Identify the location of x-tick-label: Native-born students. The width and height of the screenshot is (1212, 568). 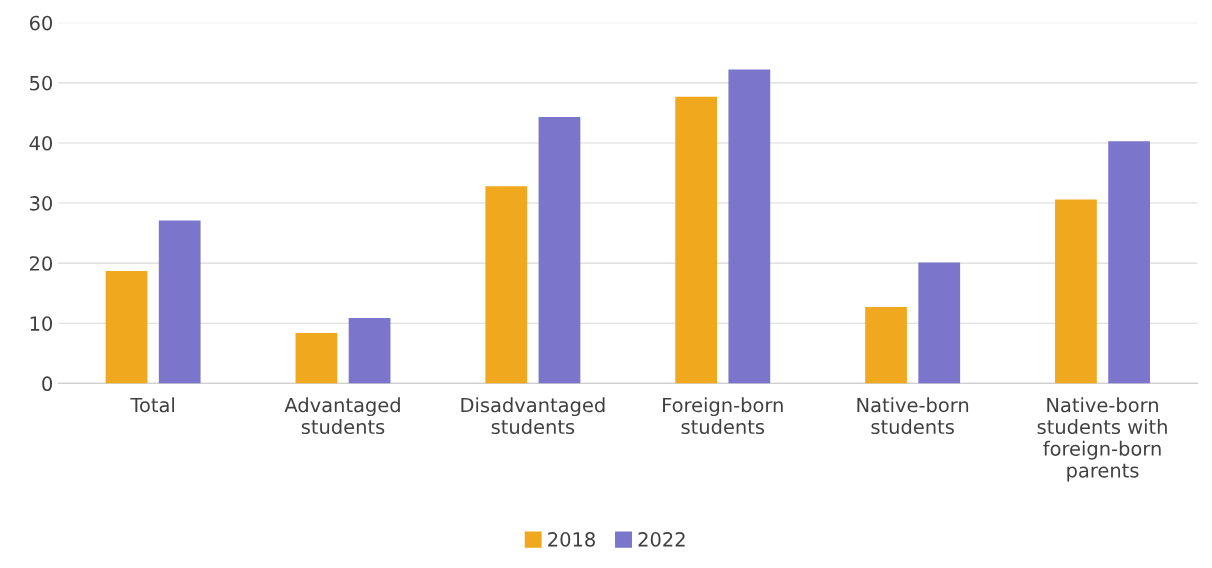
(913, 416).